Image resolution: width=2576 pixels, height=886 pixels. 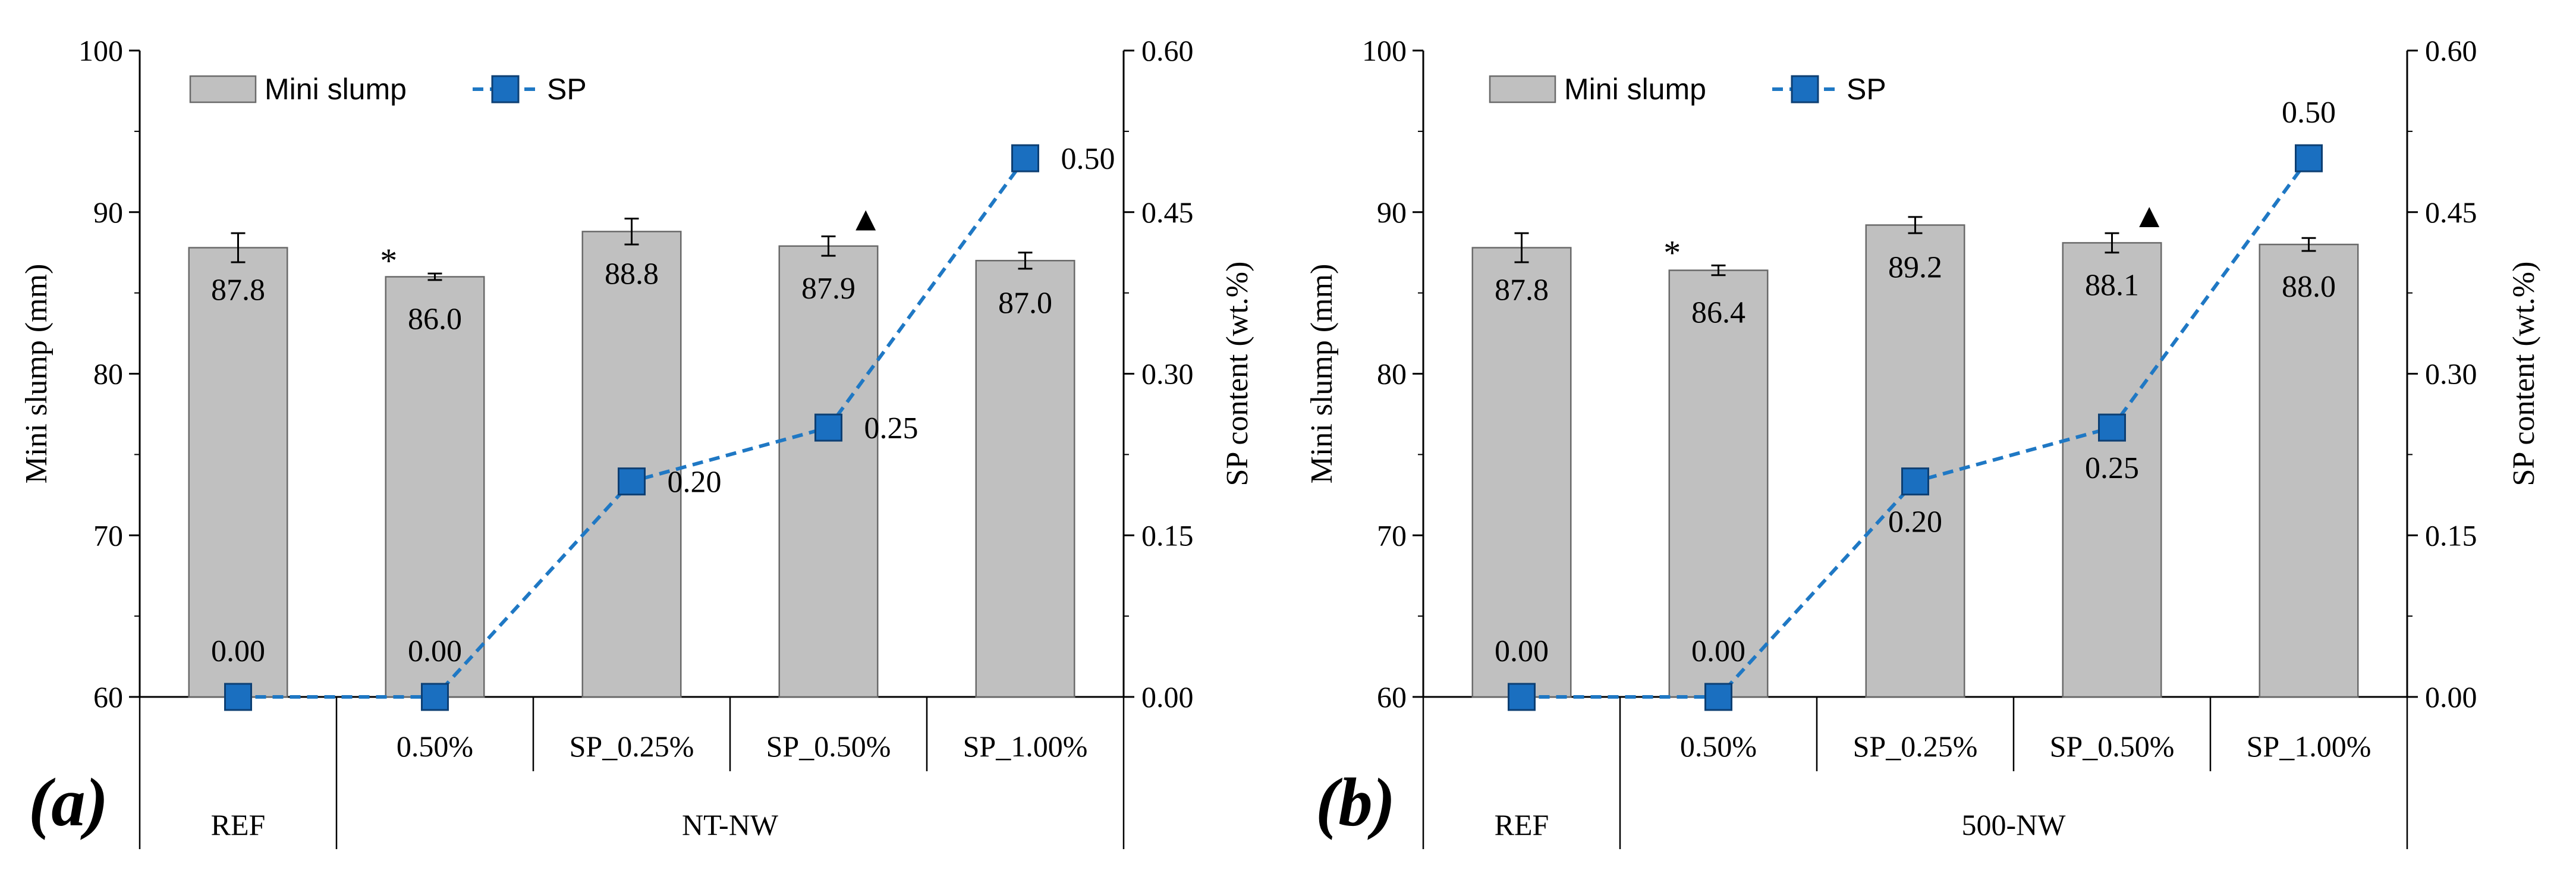 What do you see at coordinates (730, 824) in the screenshot?
I see `group-label: NT-NW` at bounding box center [730, 824].